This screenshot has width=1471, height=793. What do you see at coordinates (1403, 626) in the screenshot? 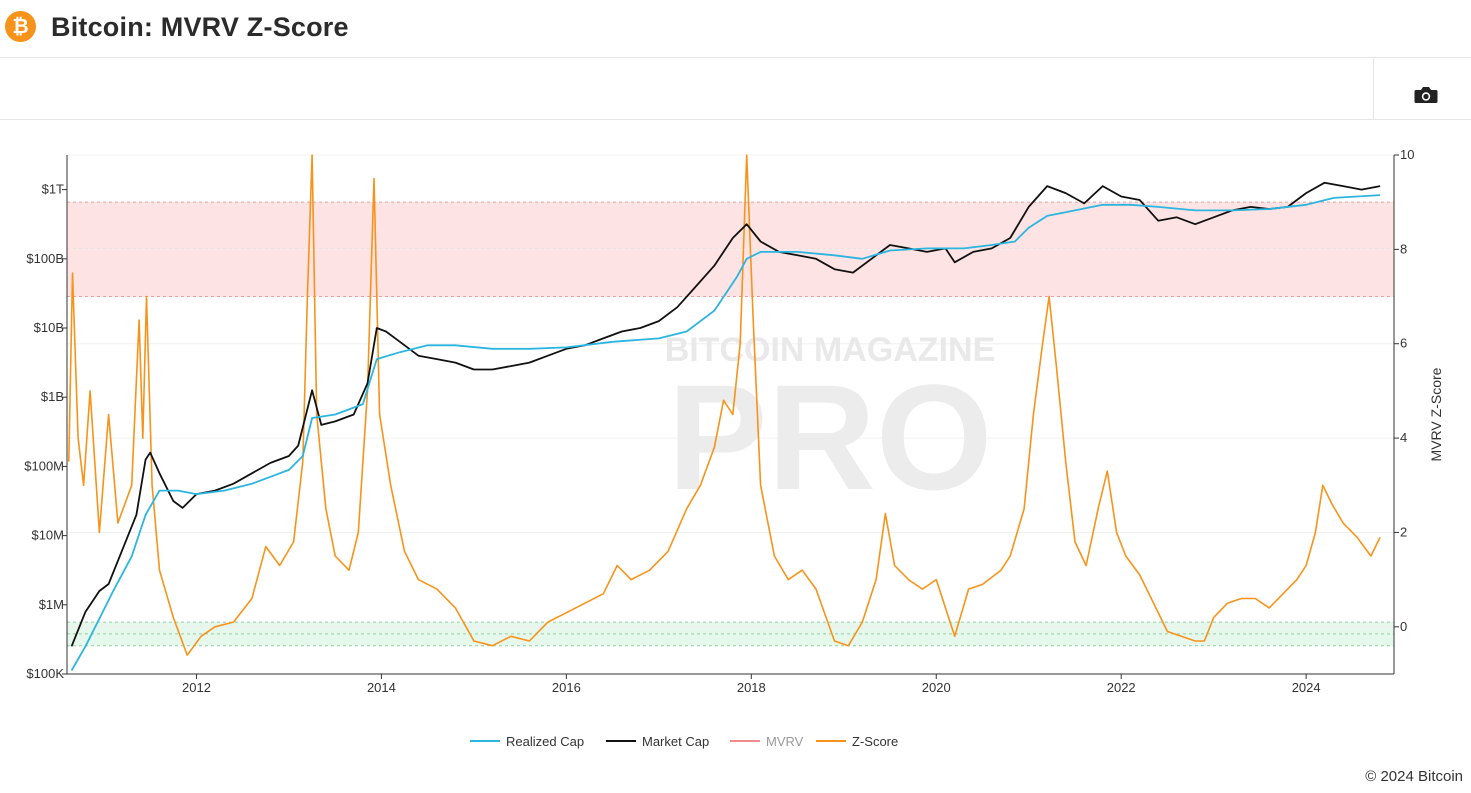
I see `y-right-tick-label: 0` at bounding box center [1403, 626].